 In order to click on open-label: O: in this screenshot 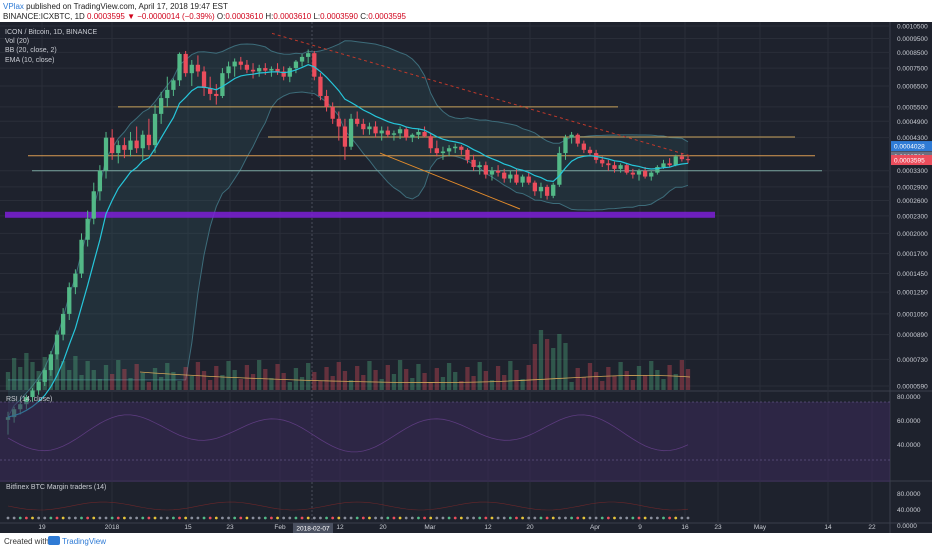, I will do `click(221, 16)`.